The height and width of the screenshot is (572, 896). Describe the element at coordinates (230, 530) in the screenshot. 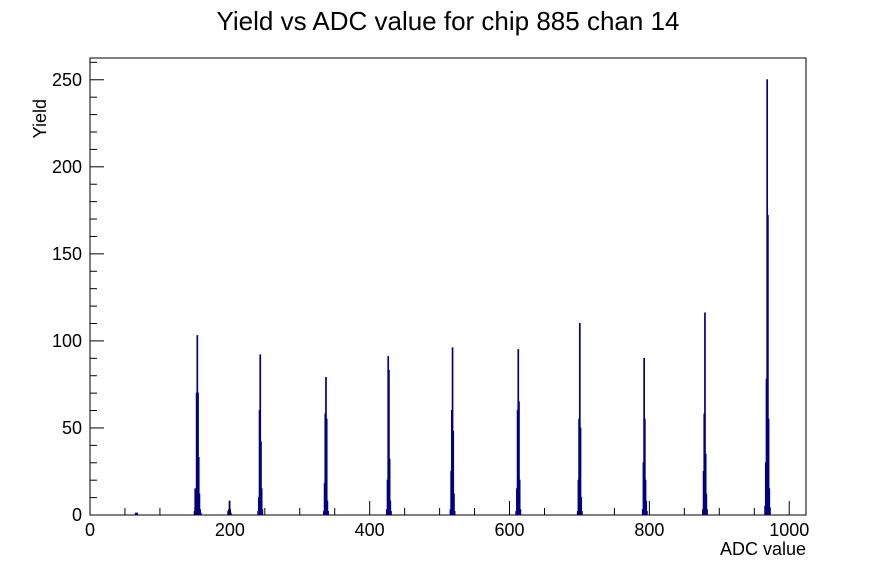

I see `x-tick-label: 200` at that location.